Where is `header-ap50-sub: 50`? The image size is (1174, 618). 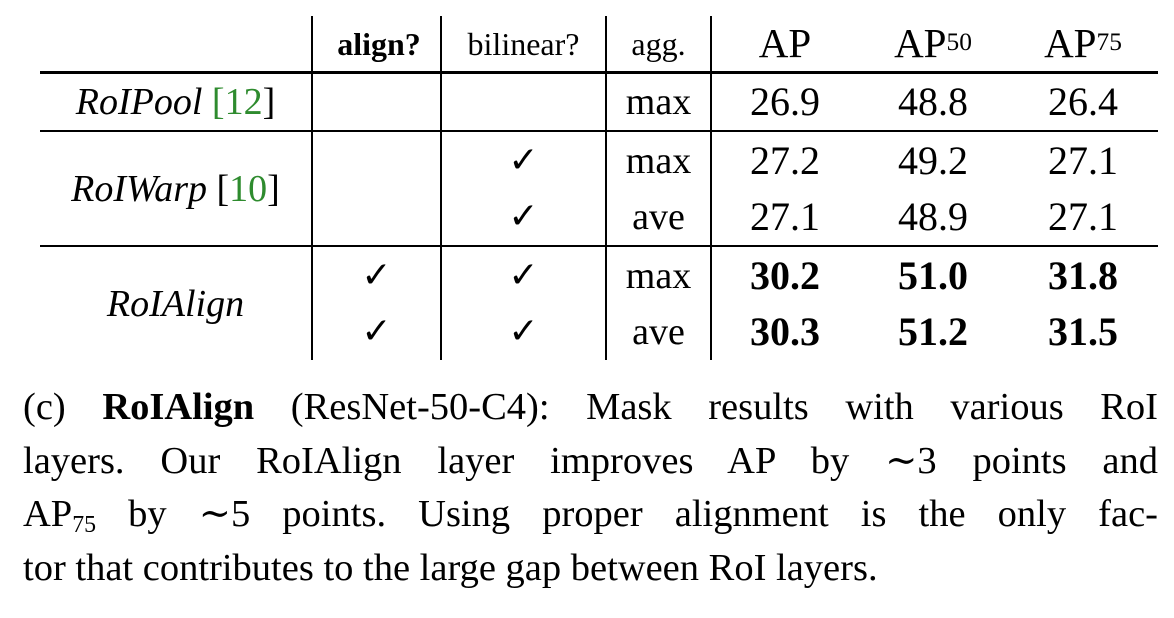
header-ap50-sub: 50 is located at coordinates (959, 42).